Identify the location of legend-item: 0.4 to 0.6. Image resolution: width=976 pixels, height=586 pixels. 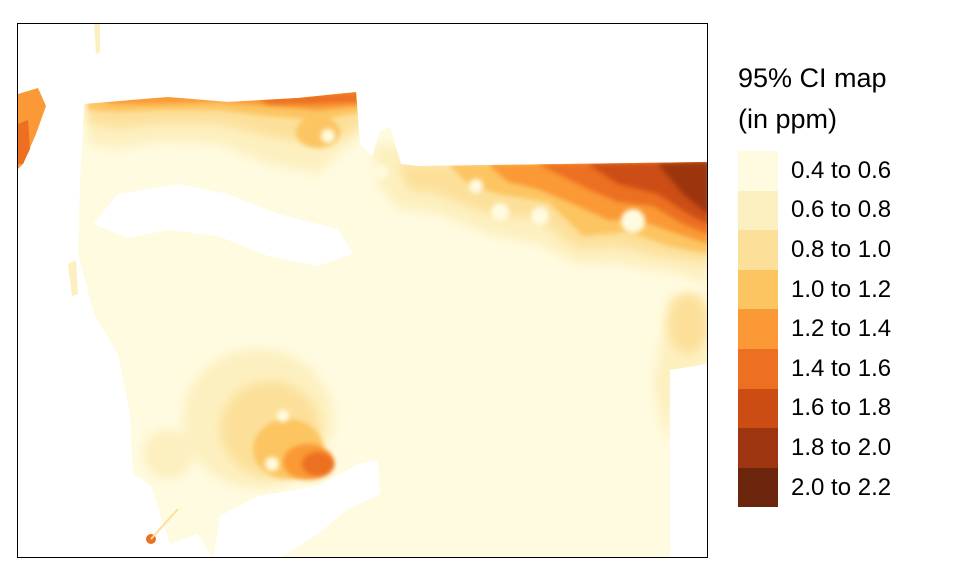
(814, 171).